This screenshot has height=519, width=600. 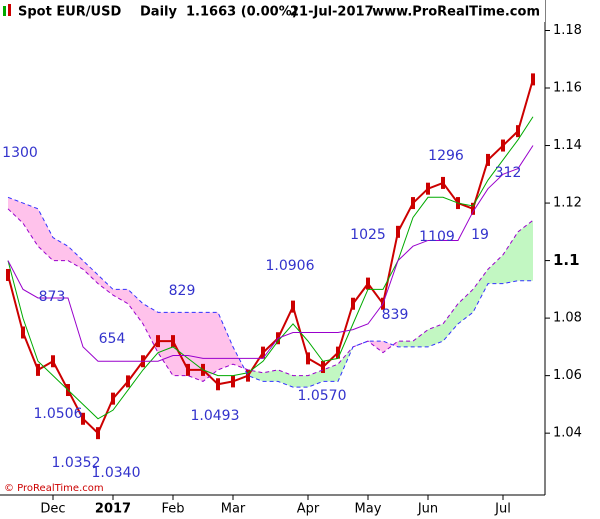 I want to click on x-tick-label: Jun, so click(x=427, y=509).